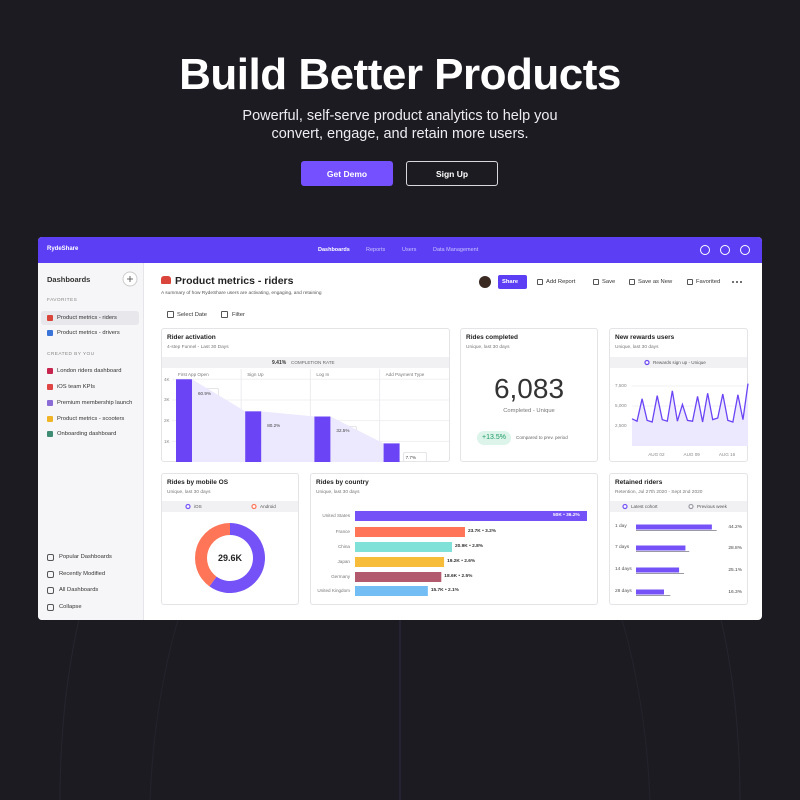  Describe the element at coordinates (622, 548) in the screenshot. I see `category-label: 7 days` at that location.